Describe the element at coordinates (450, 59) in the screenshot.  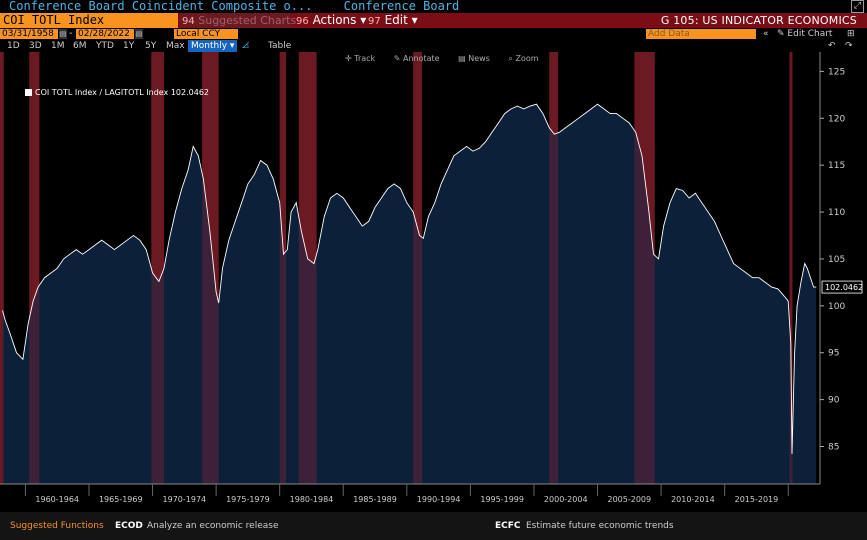
I see `chart-toolbar: ✛ Track ✎ Annotate ▤ News ⌕ Zoom` at that location.